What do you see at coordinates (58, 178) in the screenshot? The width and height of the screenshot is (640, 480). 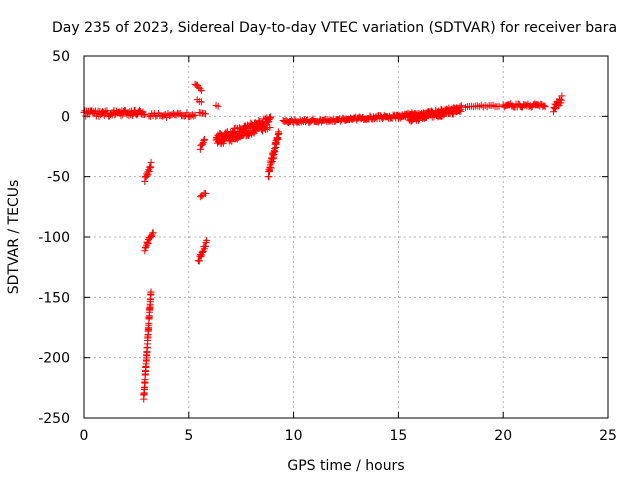 I see `y-tick-label: -50` at bounding box center [58, 178].